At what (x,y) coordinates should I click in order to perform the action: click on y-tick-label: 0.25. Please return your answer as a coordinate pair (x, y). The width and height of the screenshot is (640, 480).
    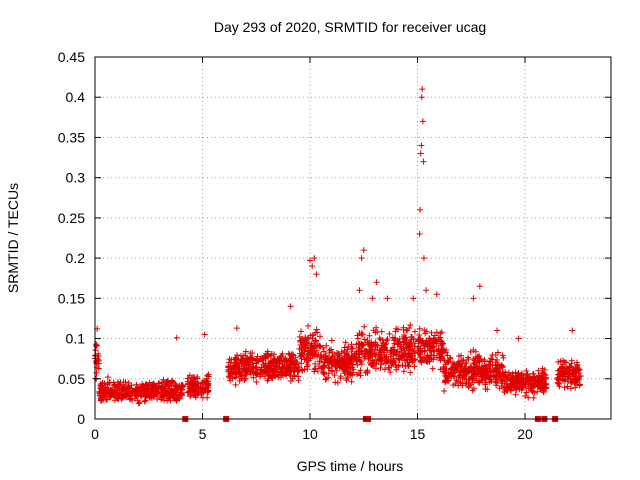
    Looking at the image, I should click on (71, 218).